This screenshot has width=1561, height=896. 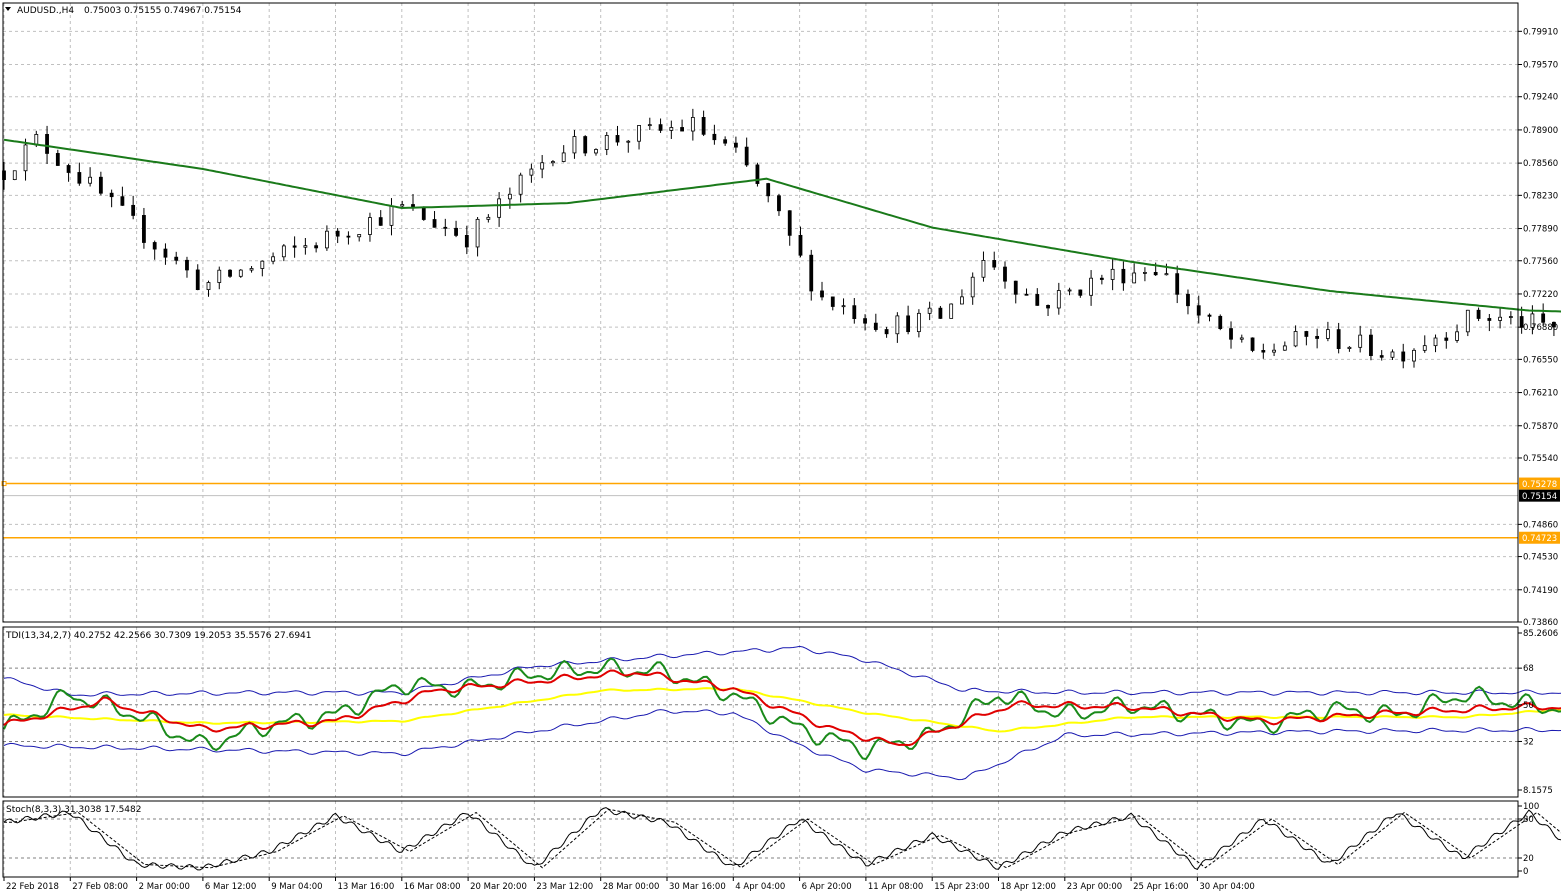 What do you see at coordinates (1540, 196) in the screenshot?
I see `price-tick-label: 0.78230` at bounding box center [1540, 196].